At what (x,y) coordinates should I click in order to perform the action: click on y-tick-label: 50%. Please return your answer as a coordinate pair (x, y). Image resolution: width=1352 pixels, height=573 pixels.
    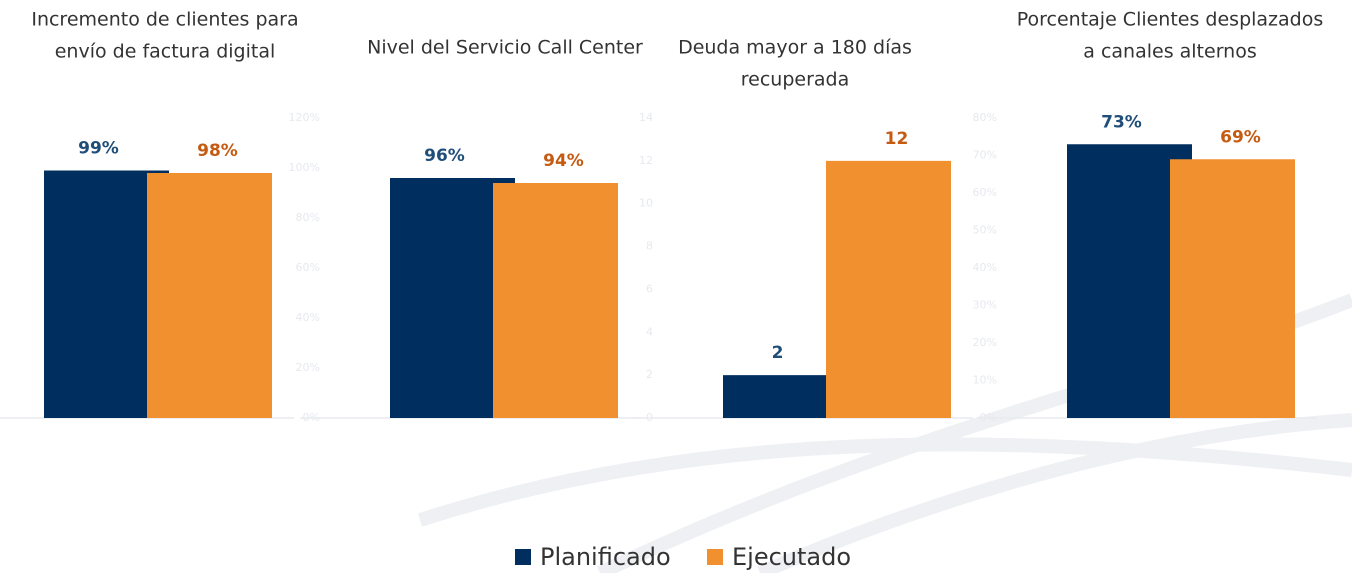
    Looking at the image, I should click on (985, 230).